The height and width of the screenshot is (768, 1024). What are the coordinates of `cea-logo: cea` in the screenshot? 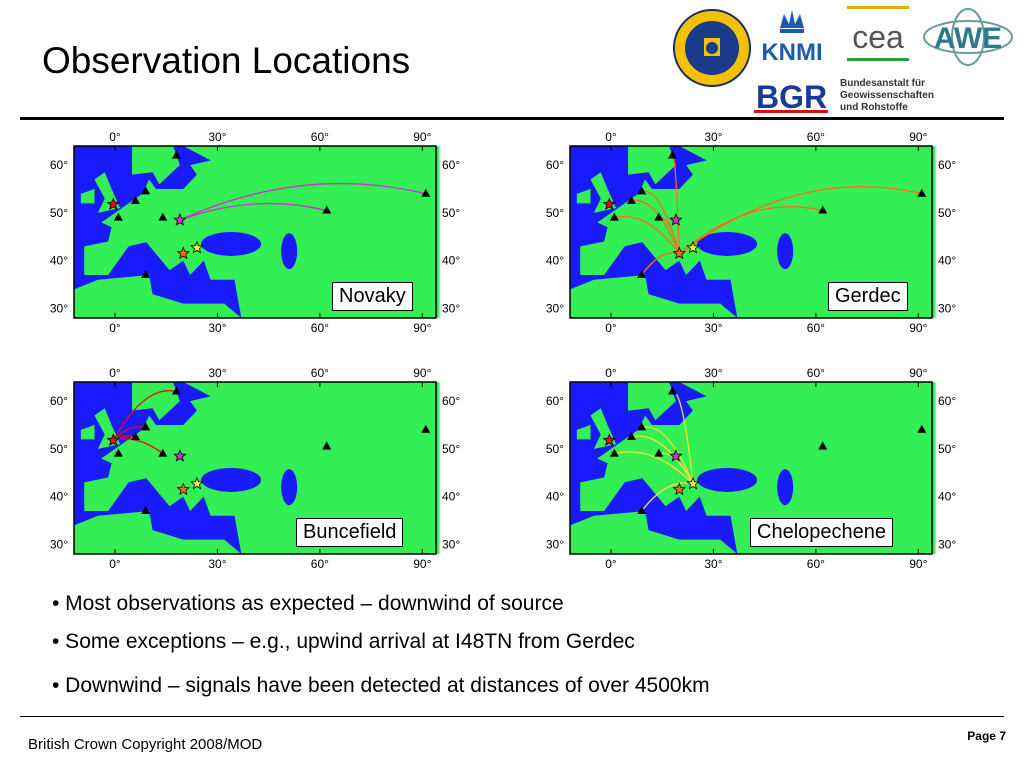 It's located at (878, 33).